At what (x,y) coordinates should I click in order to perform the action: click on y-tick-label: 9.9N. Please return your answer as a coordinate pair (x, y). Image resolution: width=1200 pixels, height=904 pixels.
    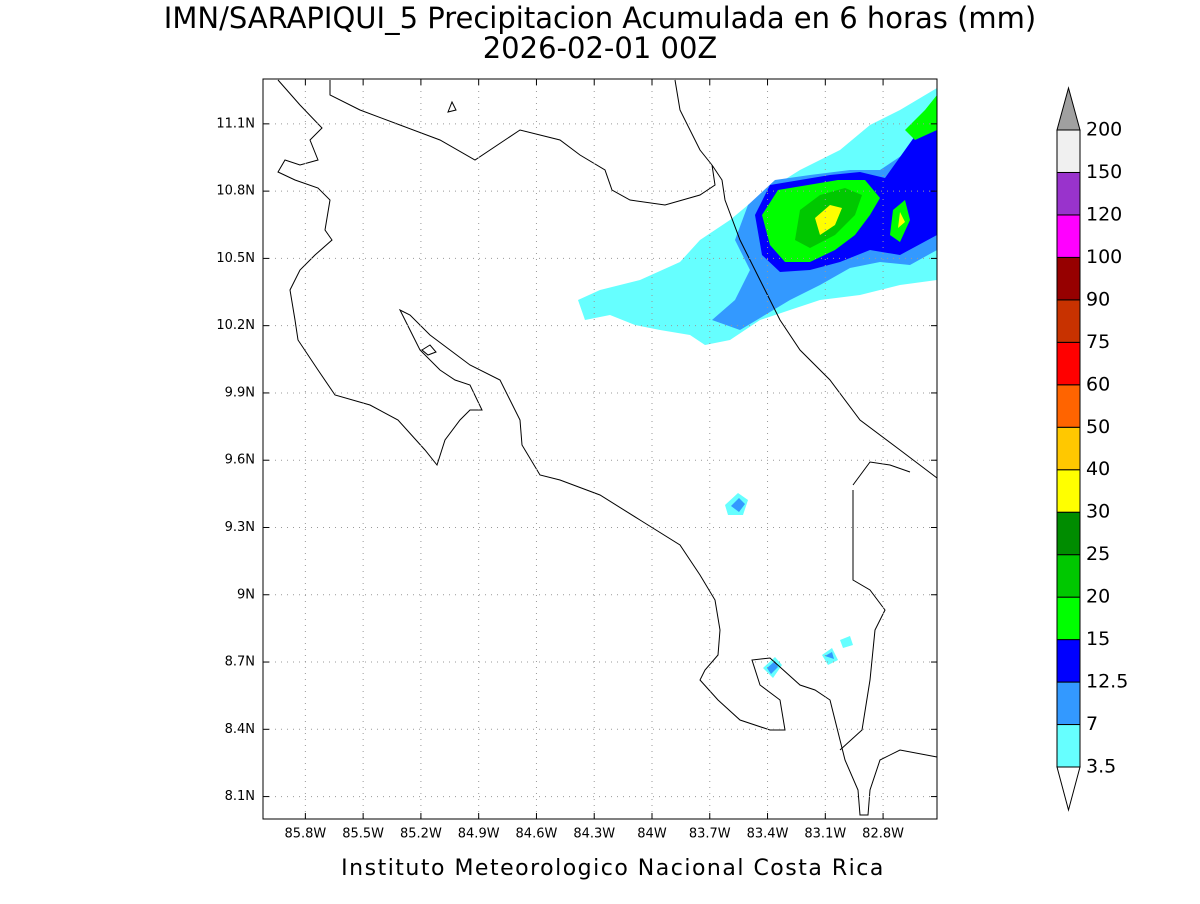
    Looking at the image, I should click on (240, 392).